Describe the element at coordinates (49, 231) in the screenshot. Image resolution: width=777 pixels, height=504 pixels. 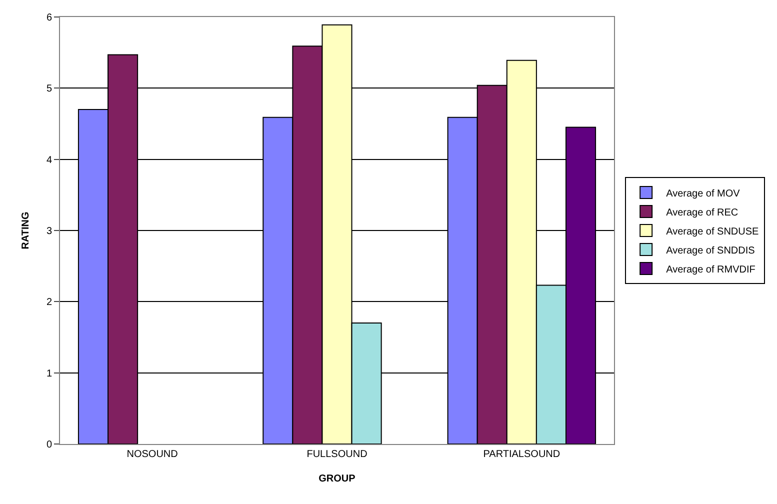
I see `y-tick-label: 3` at that location.